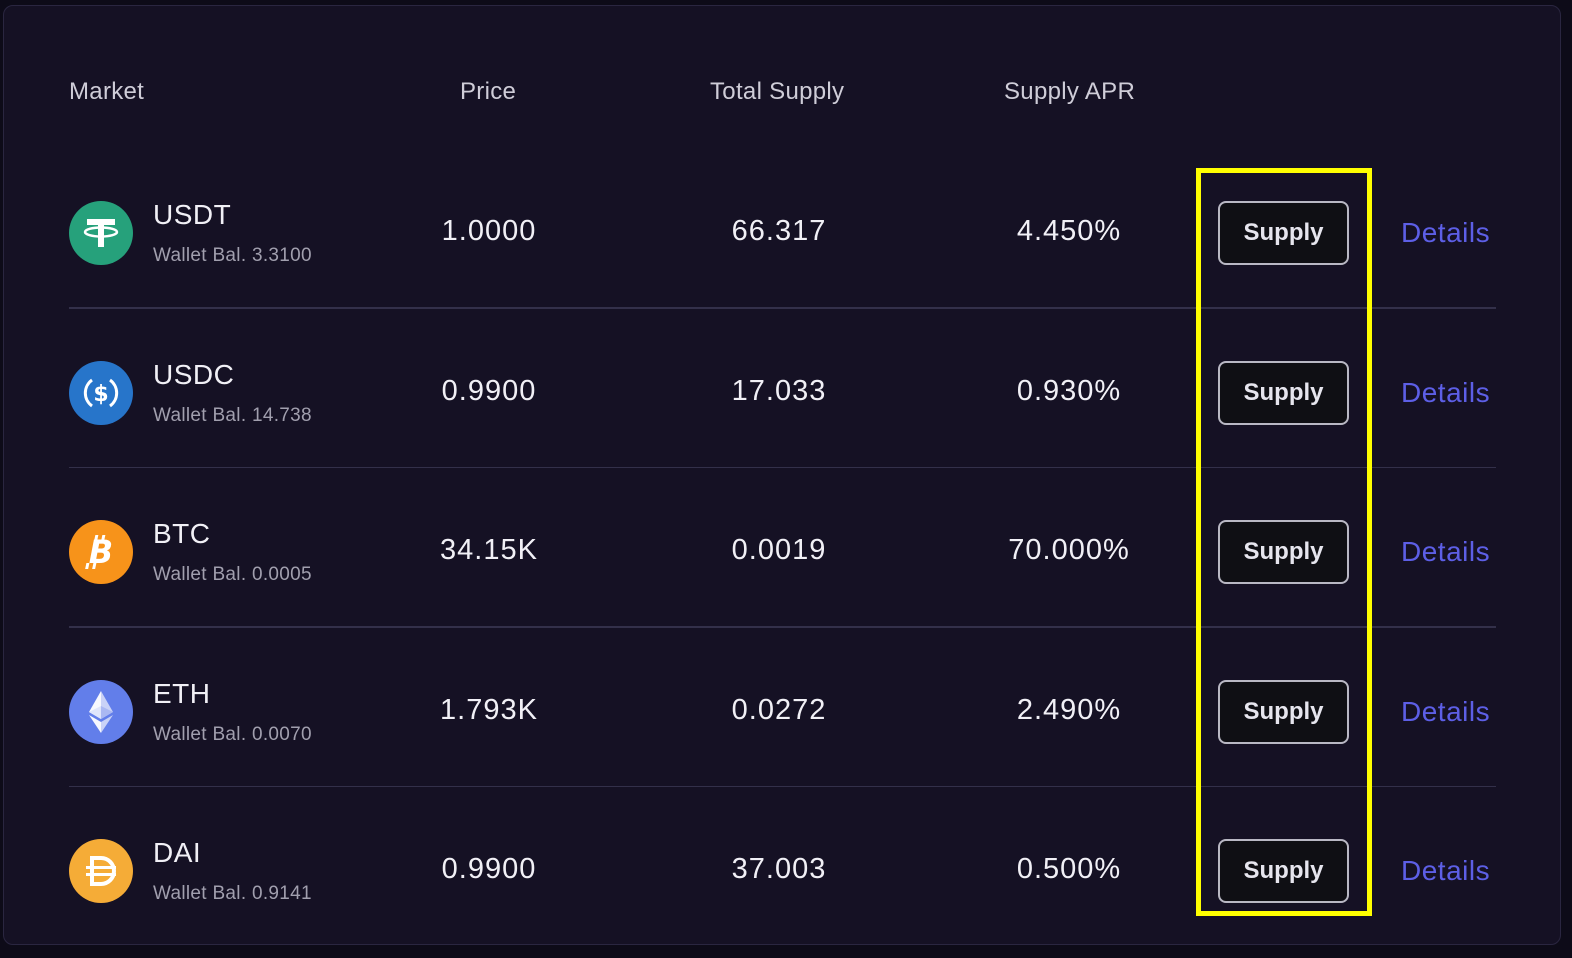 The width and height of the screenshot is (1572, 958). Describe the element at coordinates (1070, 91) in the screenshot. I see `header-supply-apr: Supply APR` at that location.